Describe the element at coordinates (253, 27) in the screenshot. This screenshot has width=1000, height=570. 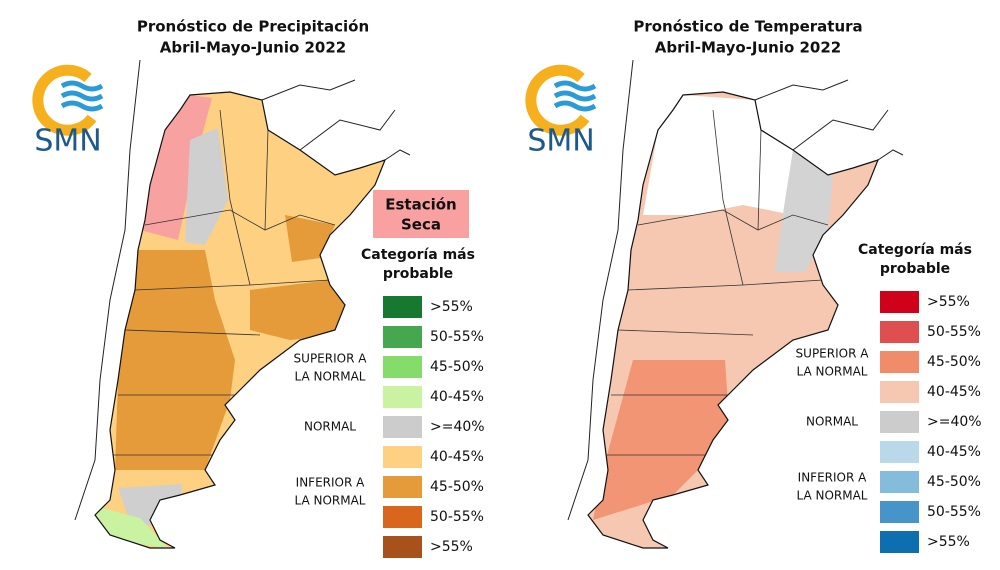
I see `title: Pronóstico de Precipitación` at that location.